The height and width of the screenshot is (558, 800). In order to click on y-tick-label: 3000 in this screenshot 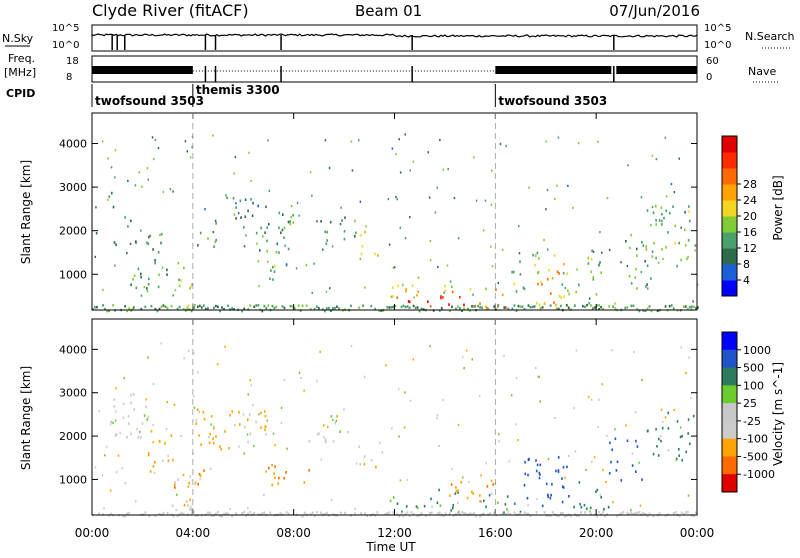, I will do `click(73, 187)`.